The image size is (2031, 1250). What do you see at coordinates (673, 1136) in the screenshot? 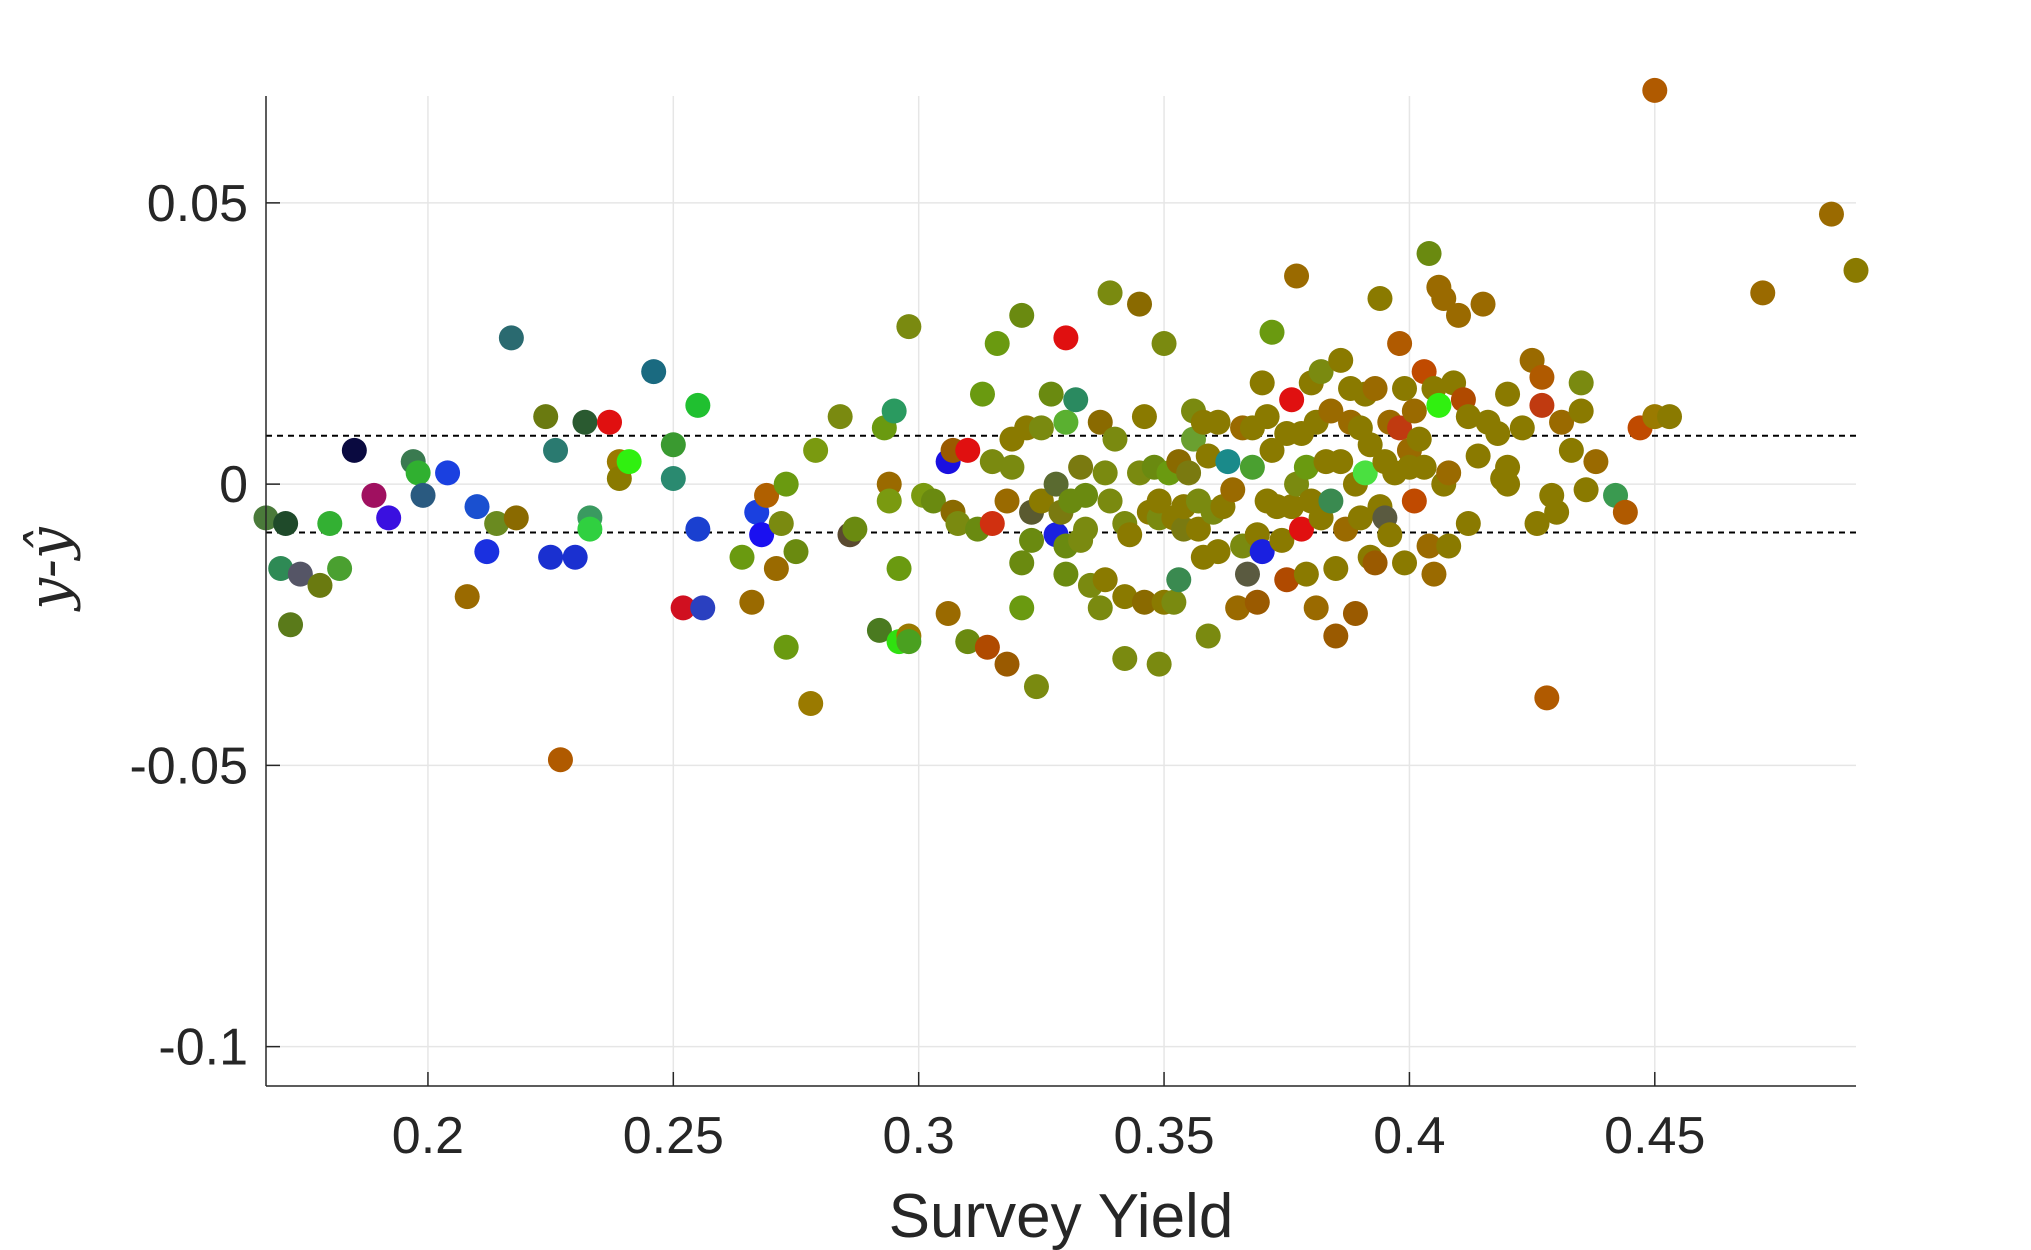
I see `x-tick-label: 0.25` at bounding box center [673, 1136].